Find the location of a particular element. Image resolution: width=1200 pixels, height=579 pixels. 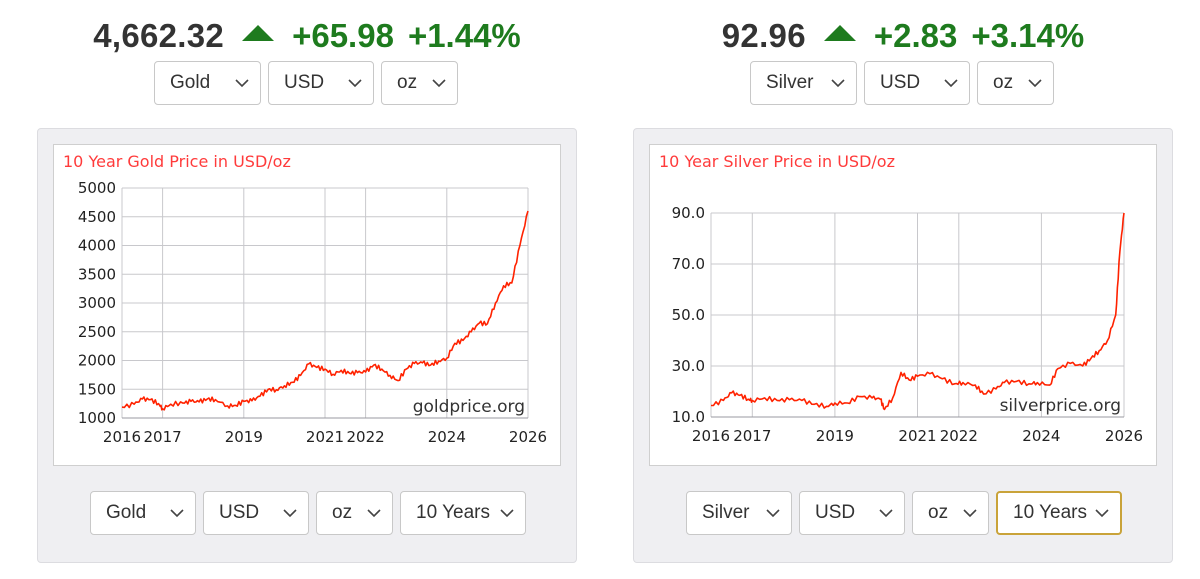

gold-metal-select: Gold is located at coordinates (207, 83).